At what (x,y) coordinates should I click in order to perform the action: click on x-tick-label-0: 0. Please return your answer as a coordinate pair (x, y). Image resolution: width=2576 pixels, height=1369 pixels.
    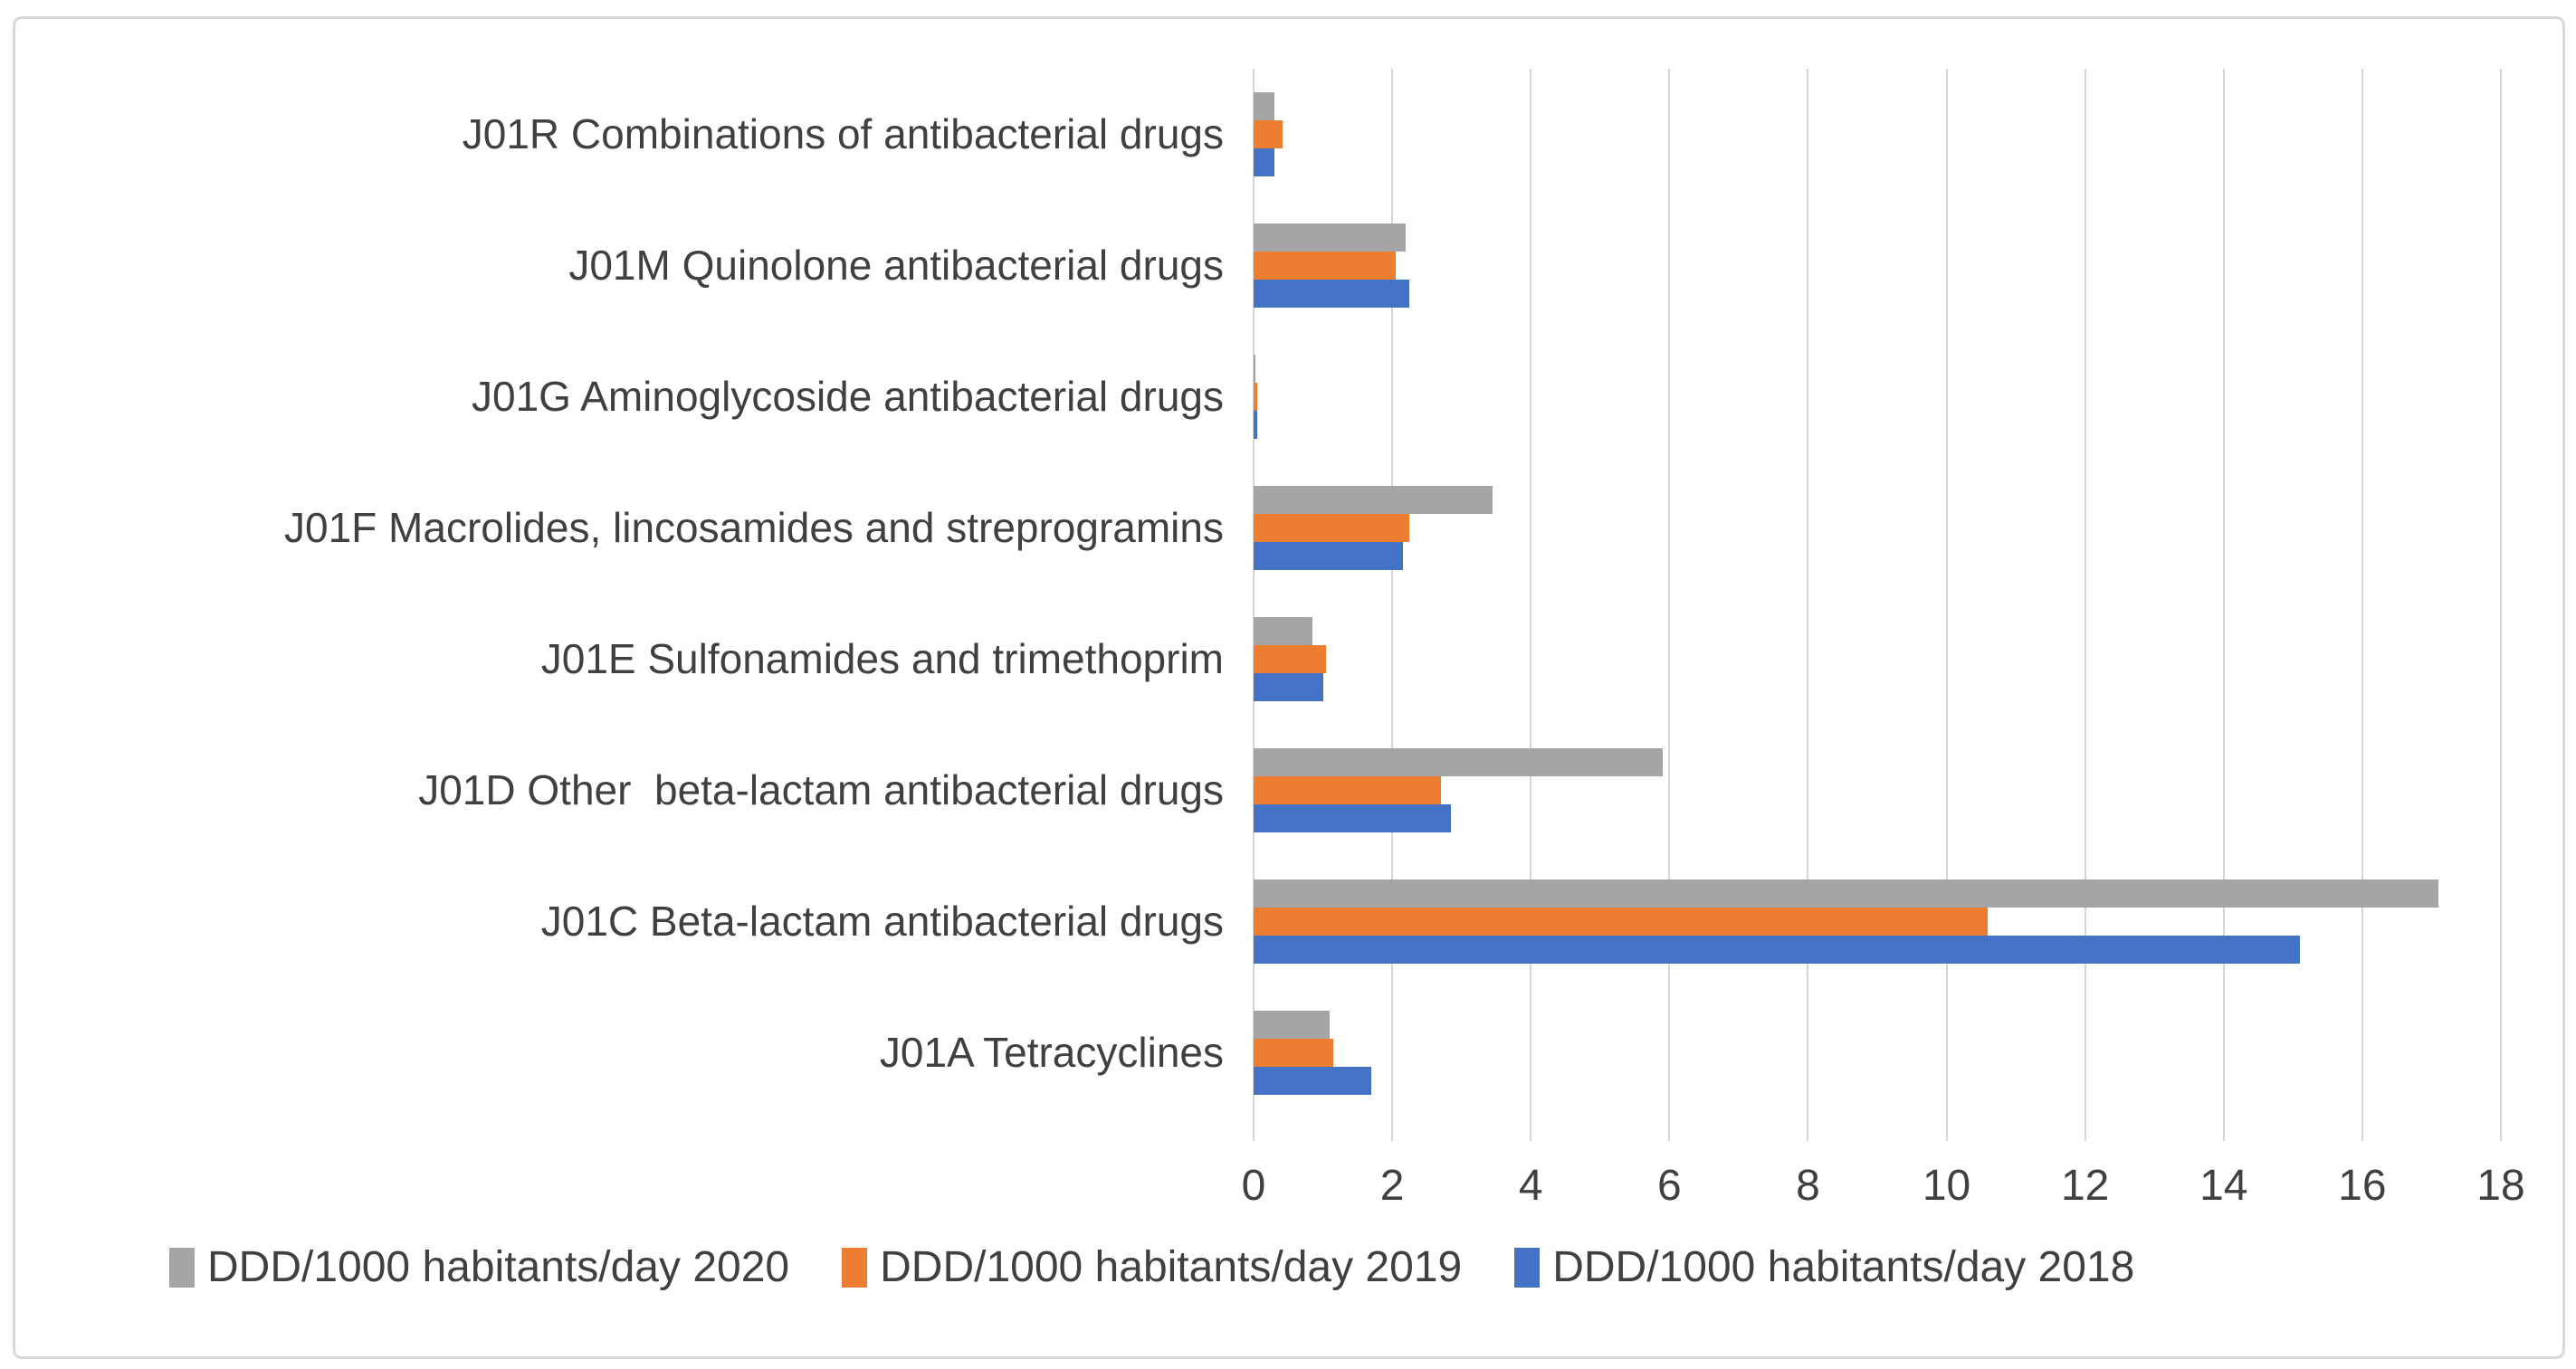
    Looking at the image, I should click on (1253, 1186).